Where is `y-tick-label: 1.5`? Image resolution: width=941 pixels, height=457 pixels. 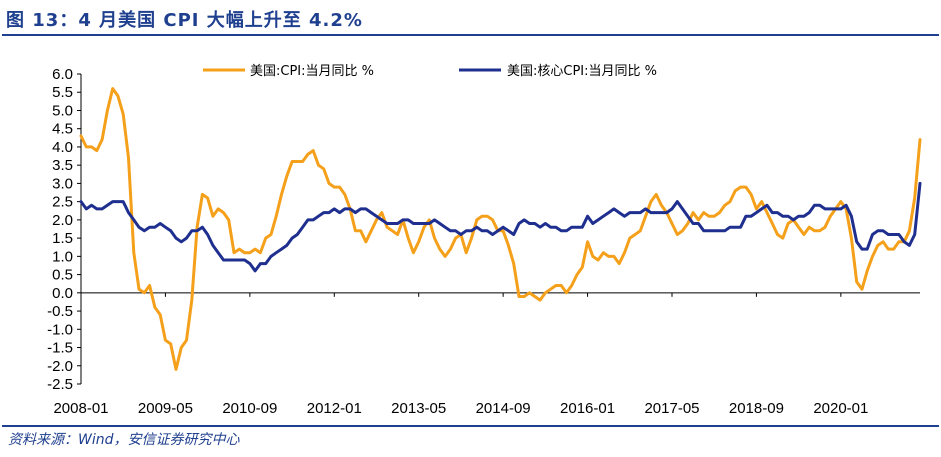 y-tick-label: 1.5 is located at coordinates (62, 238).